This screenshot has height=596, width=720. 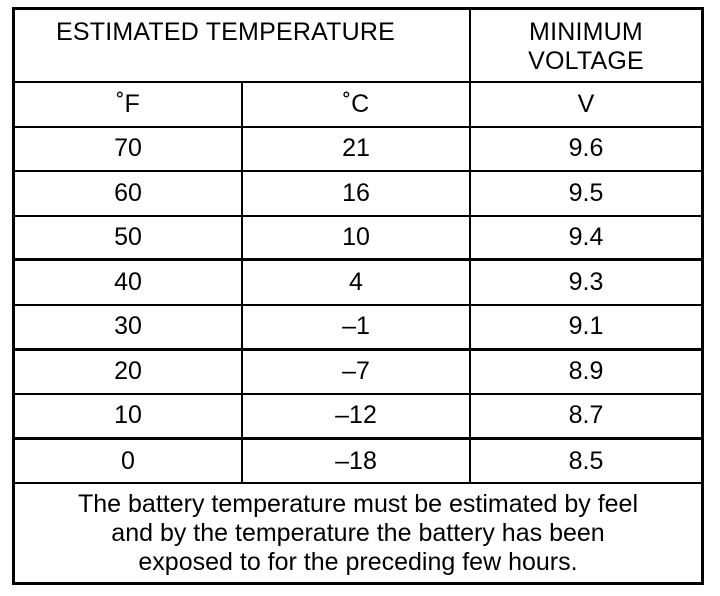 I want to click on table-row: 60 16 9.5, so click(x=358, y=194).